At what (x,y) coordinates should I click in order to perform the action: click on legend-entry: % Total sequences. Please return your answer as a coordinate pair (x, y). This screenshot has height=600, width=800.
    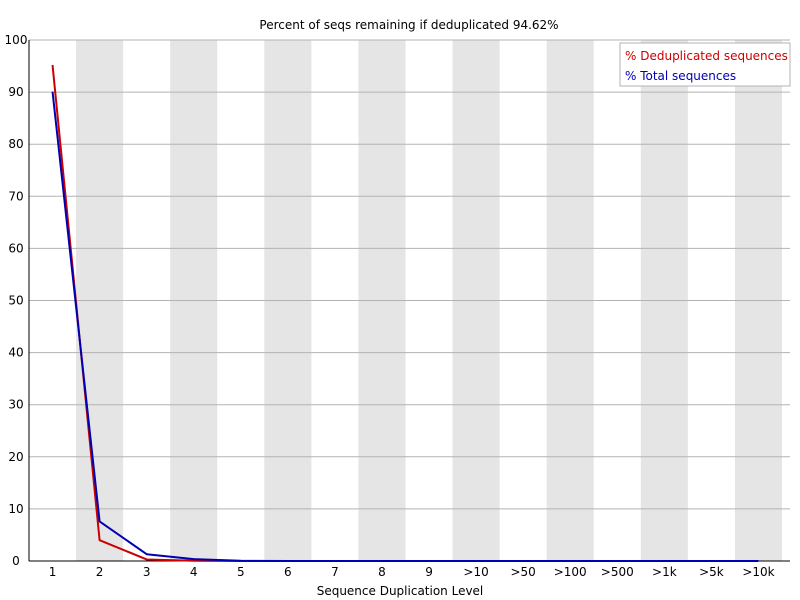
    Looking at the image, I should click on (680, 76).